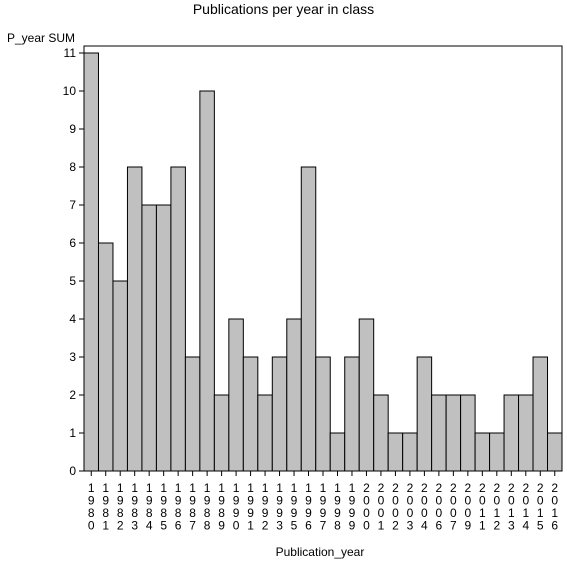 The image size is (567, 567). What do you see at coordinates (70, 53) in the screenshot?
I see `y-tick-label: 11` at bounding box center [70, 53].